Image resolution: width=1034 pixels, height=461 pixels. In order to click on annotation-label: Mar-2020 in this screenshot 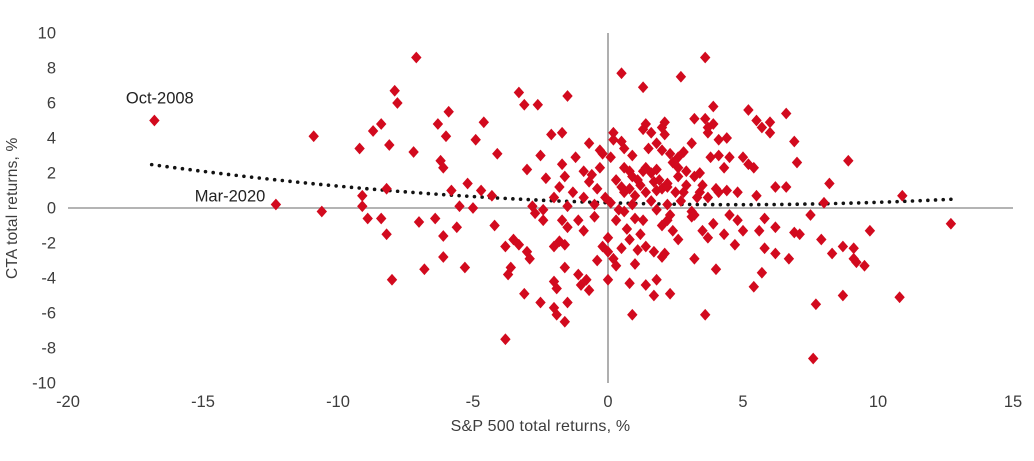, I will do `click(230, 197)`.